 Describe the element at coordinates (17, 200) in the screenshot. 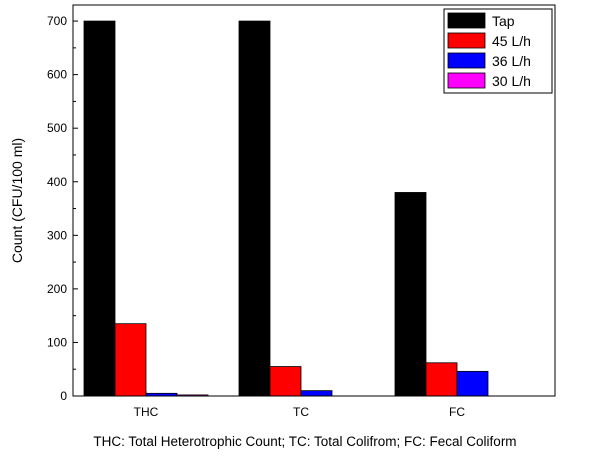

I see `y-axis-title: Count (CFU/100 ml)` at that location.